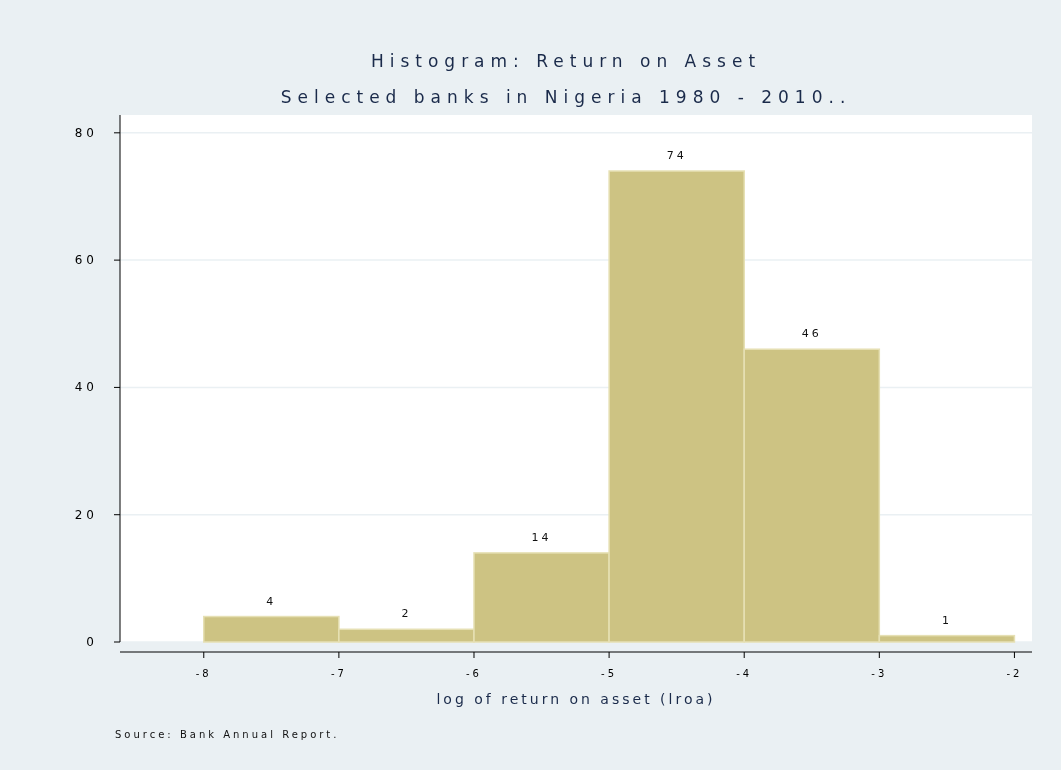 This screenshot has height=770, width=1061. What do you see at coordinates (338, 673) in the screenshot?
I see `x-tick-label: -7` at bounding box center [338, 673].